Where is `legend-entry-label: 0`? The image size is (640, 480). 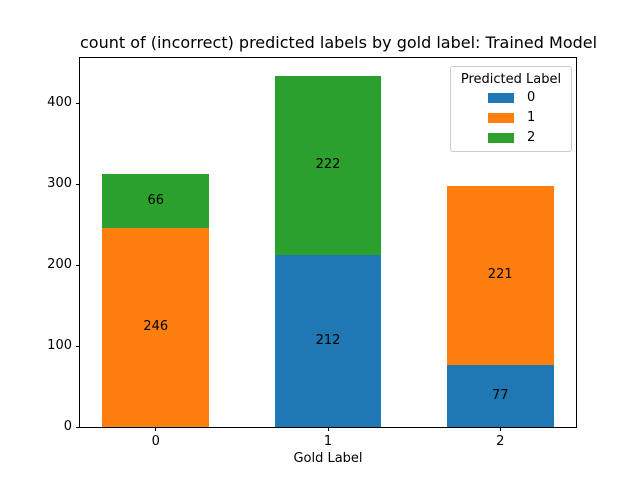 legend-entry-label: 0 is located at coordinates (531, 97).